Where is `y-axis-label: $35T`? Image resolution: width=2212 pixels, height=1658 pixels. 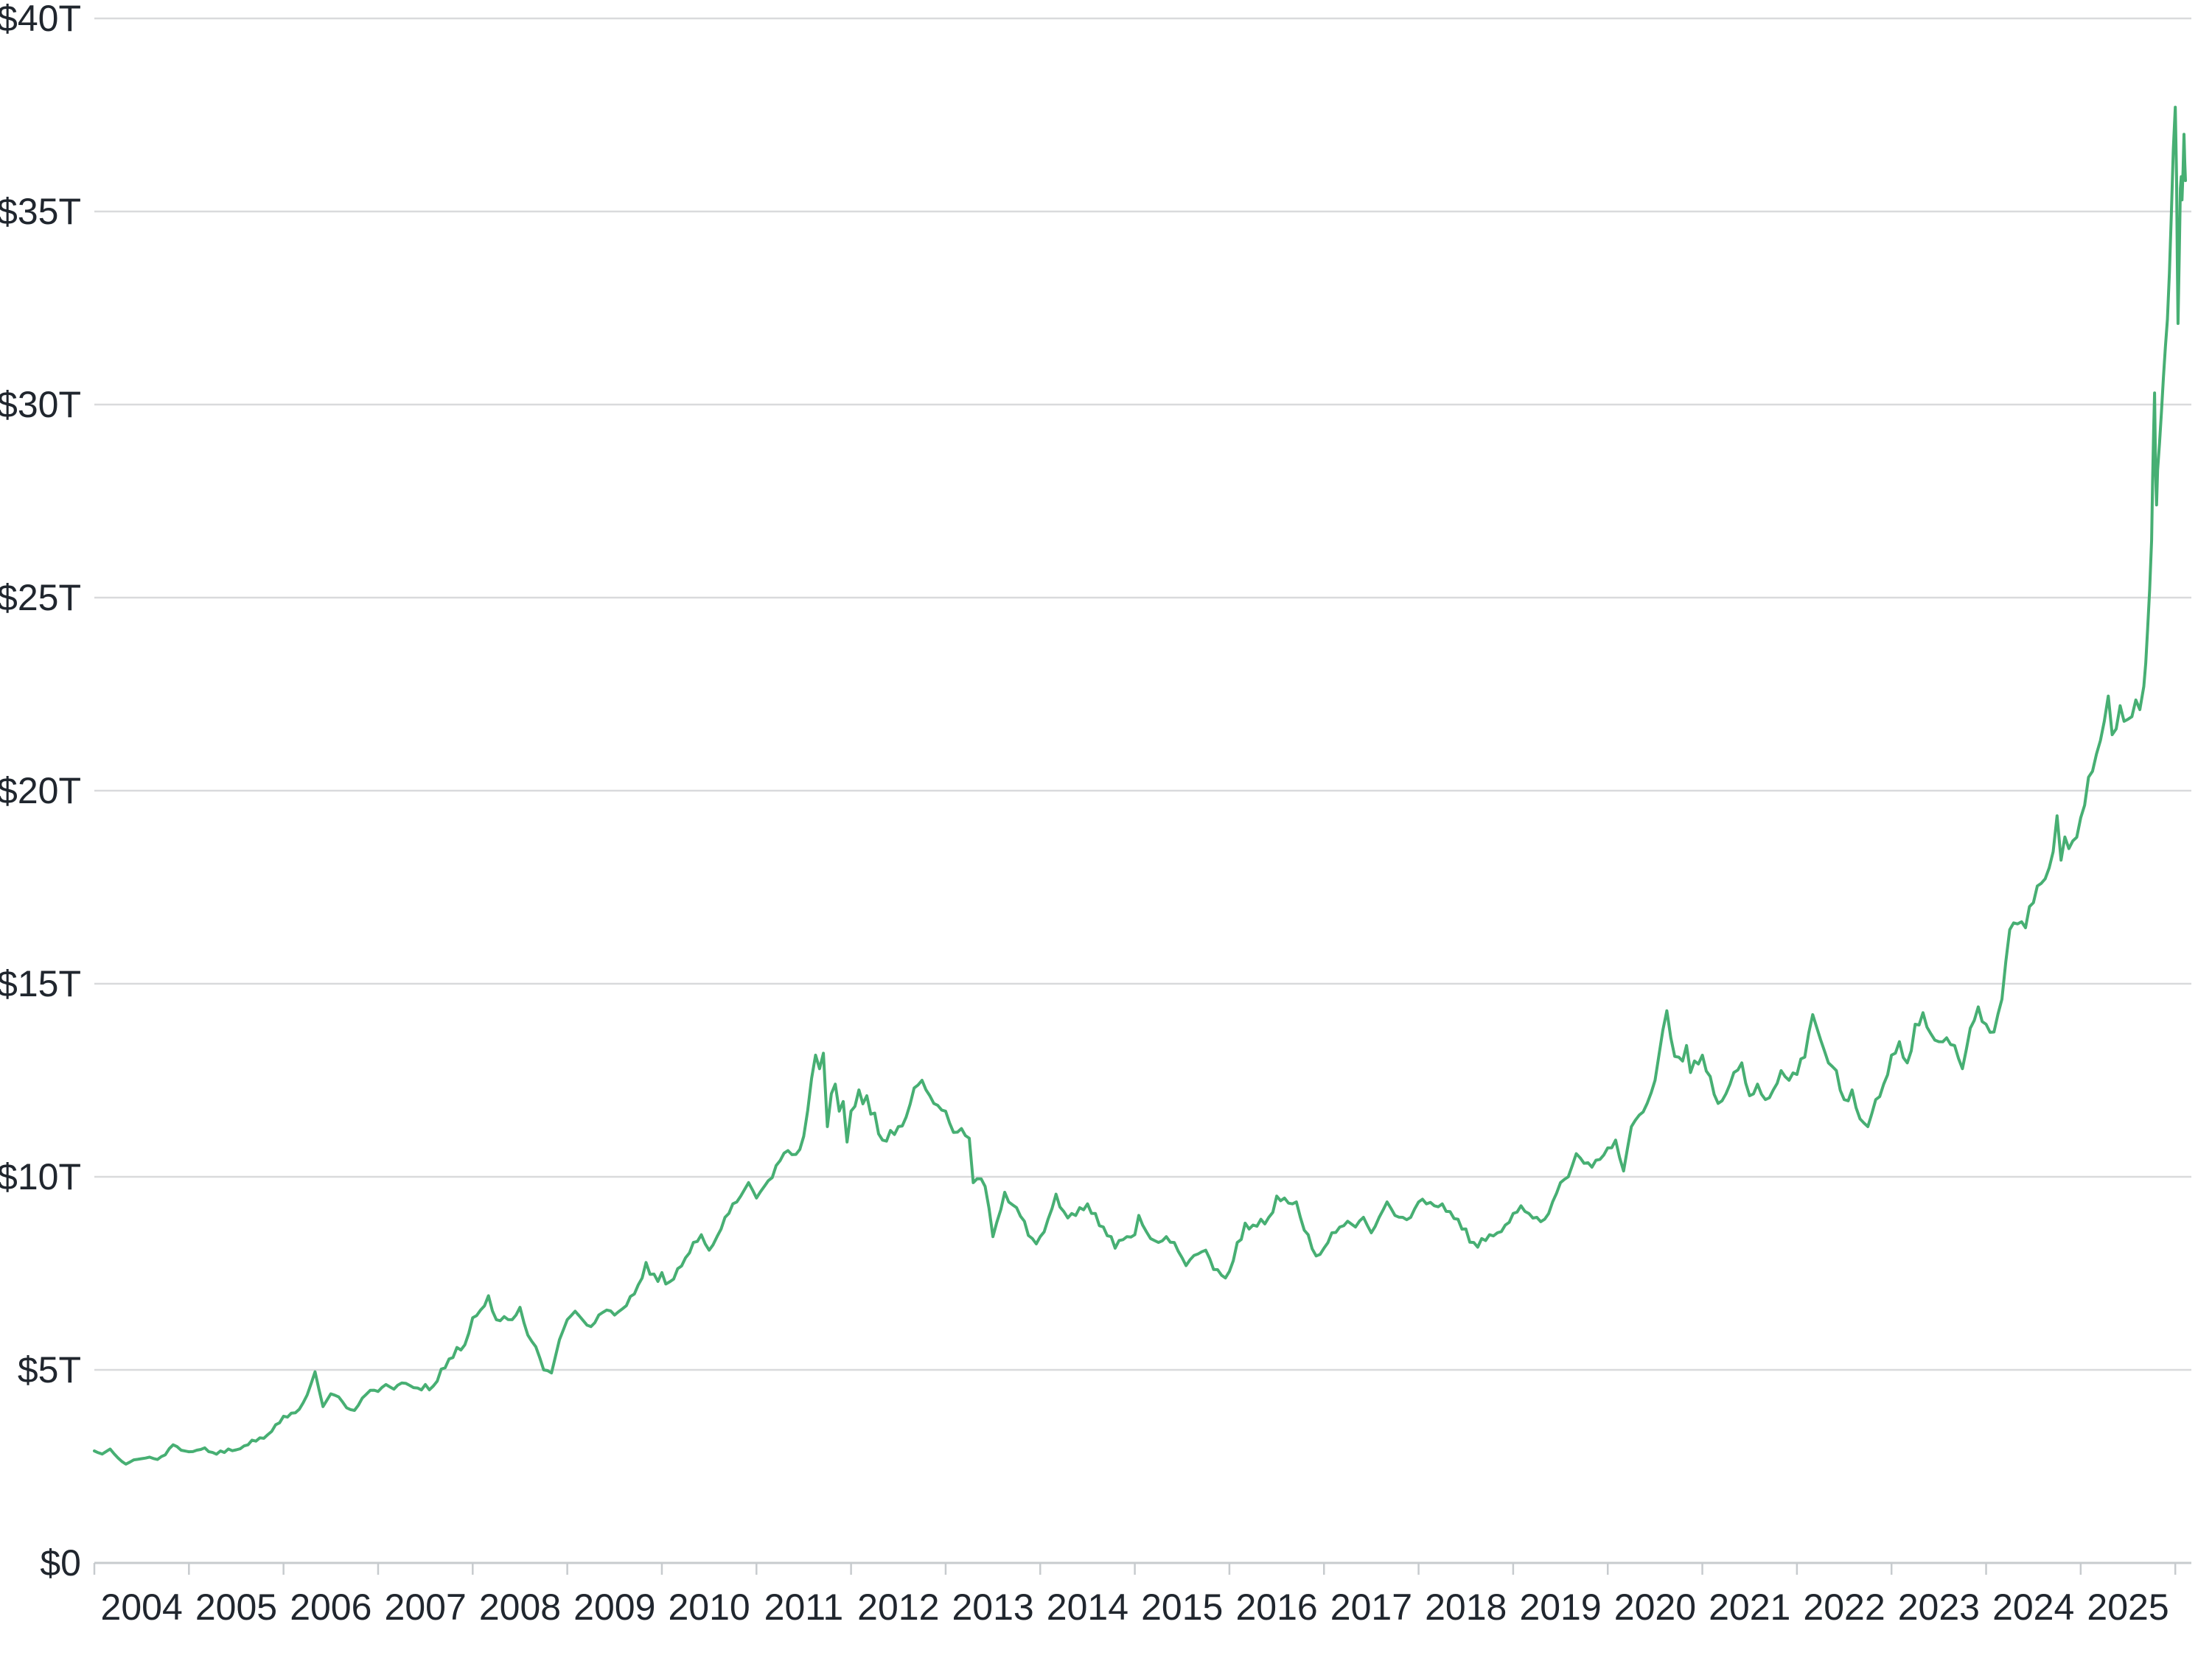 y-axis-label: $35T is located at coordinates (40, 211).